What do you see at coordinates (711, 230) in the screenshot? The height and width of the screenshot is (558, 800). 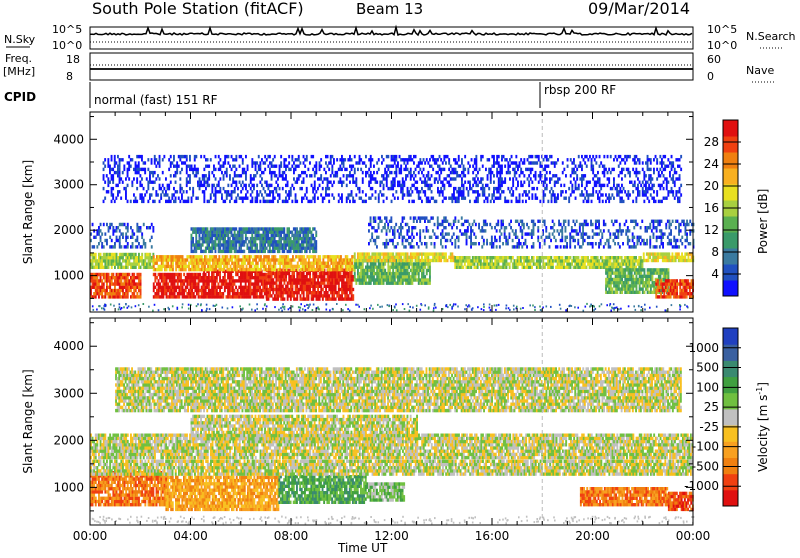 I see `power-colorbar-label-2: 12` at bounding box center [711, 230].